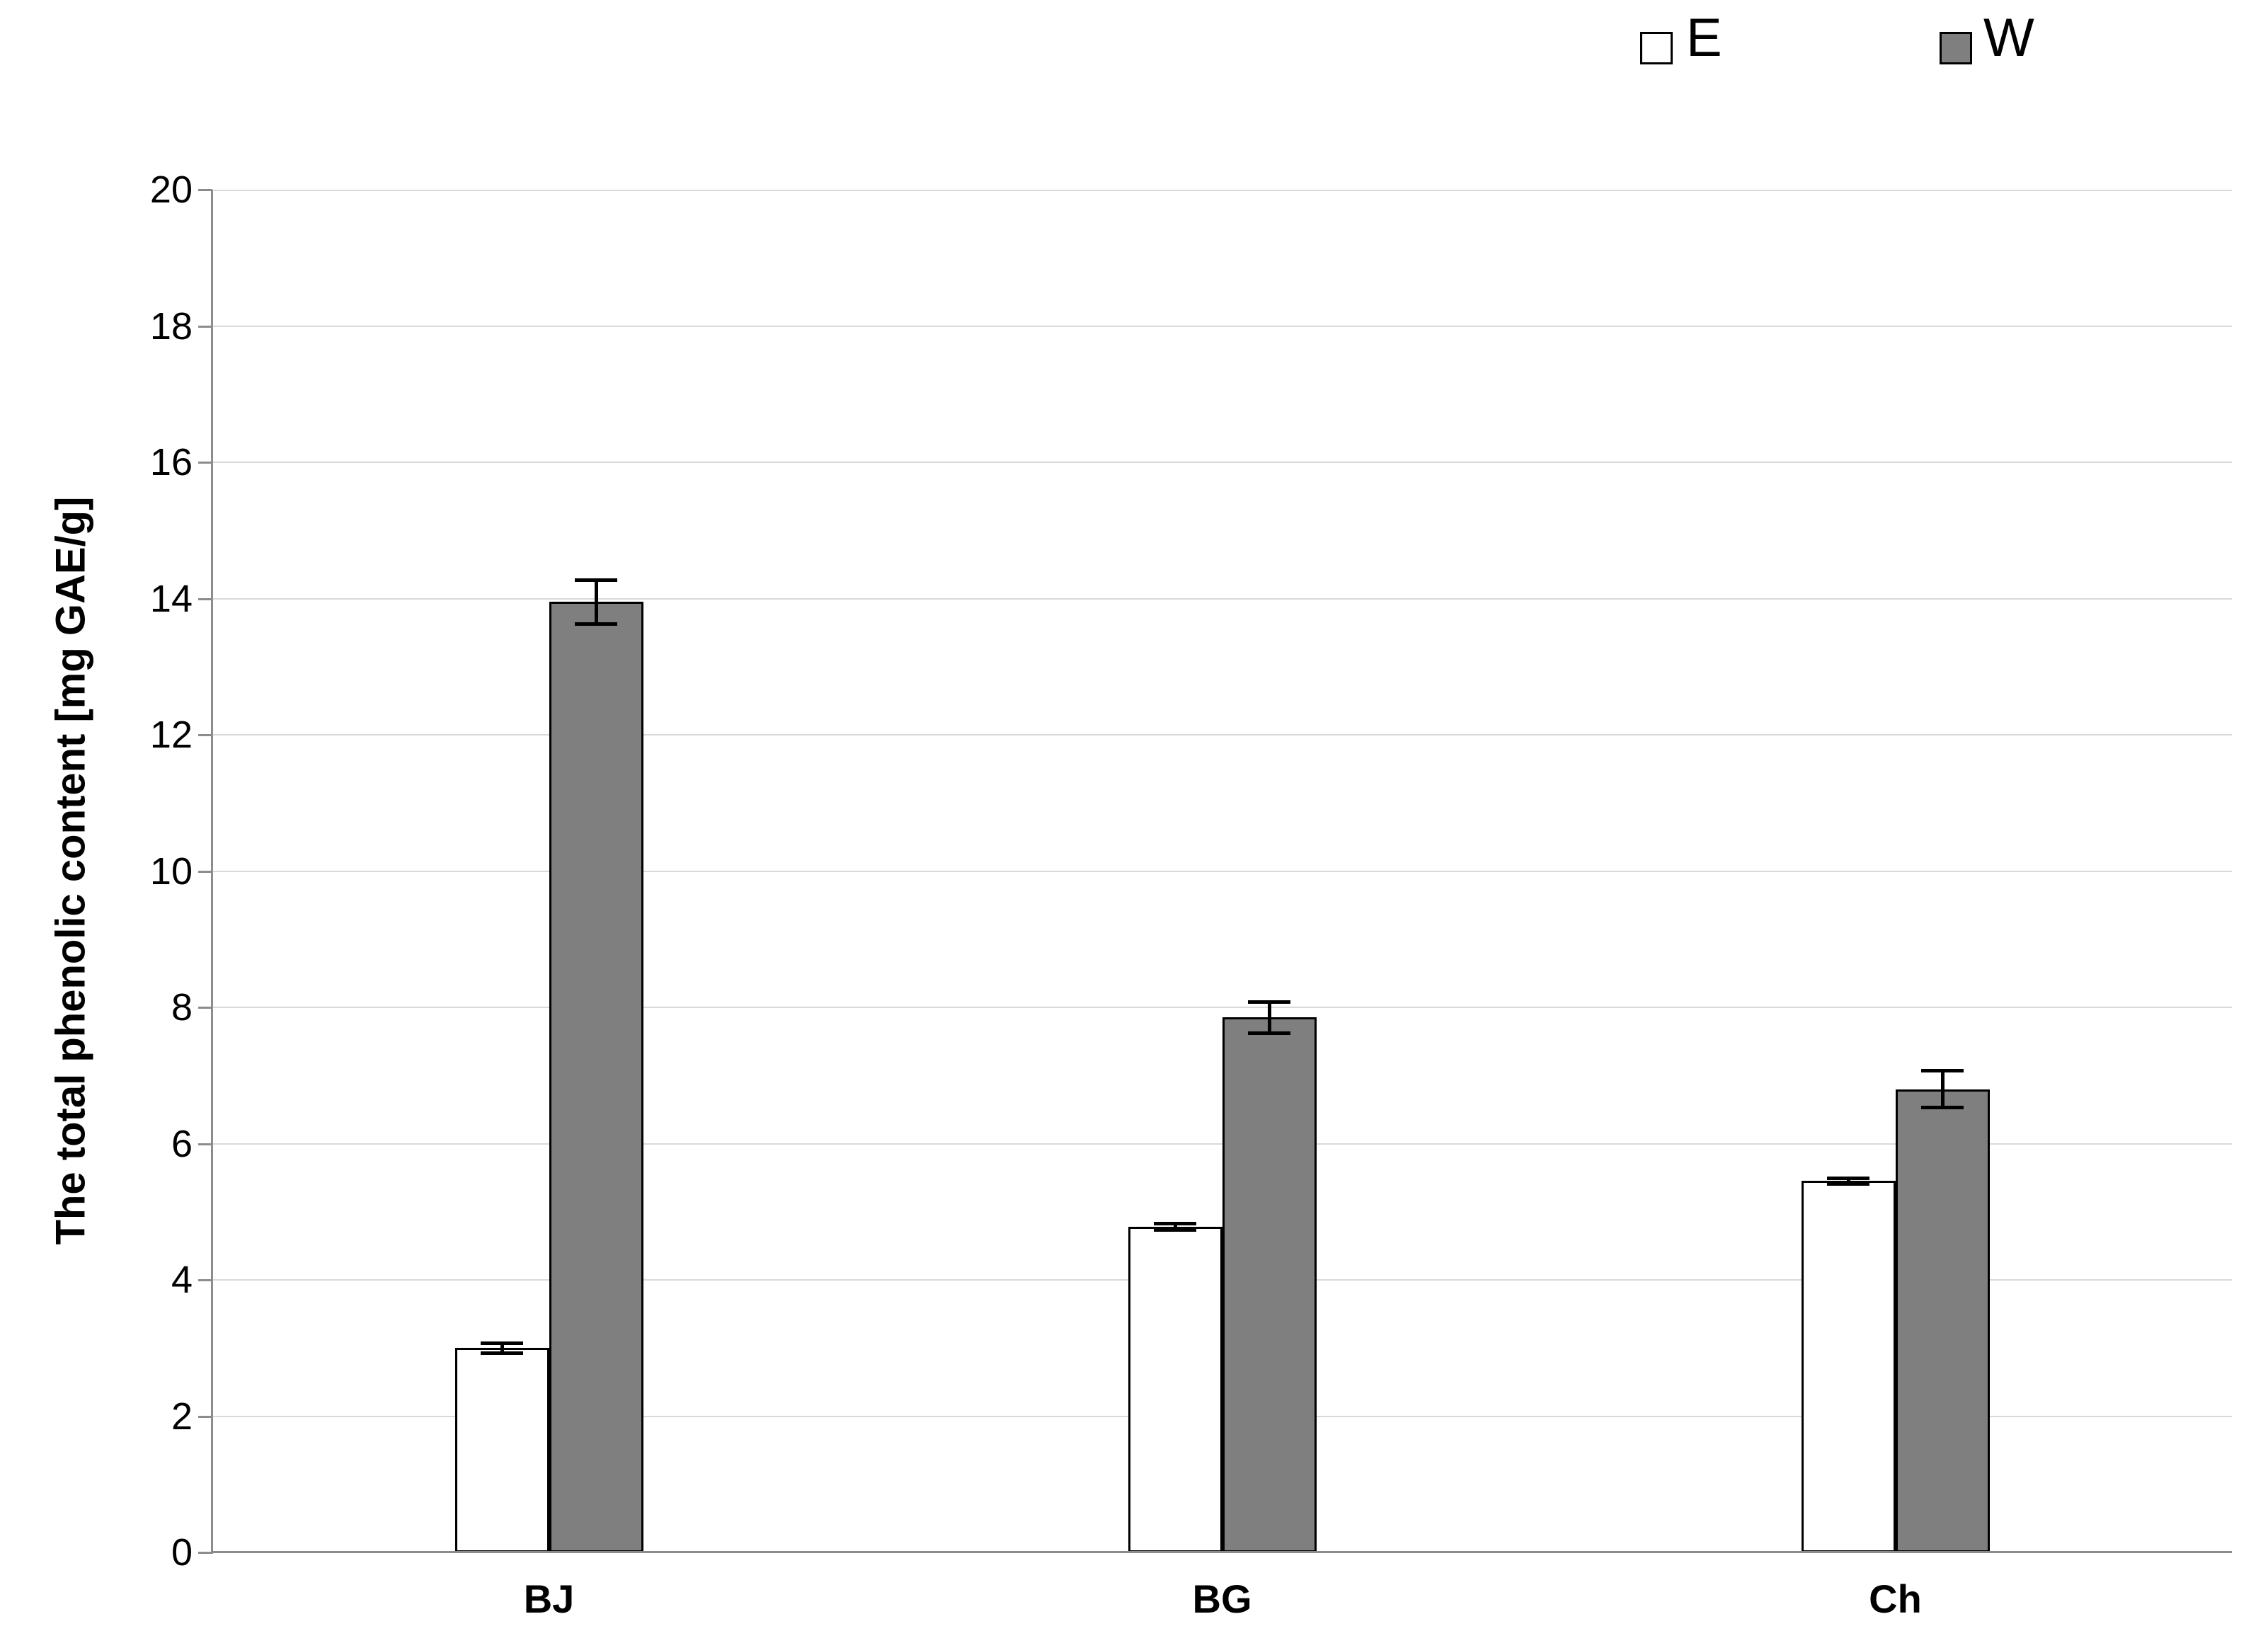 This screenshot has height=1631, width=2268. I want to click on x-category-label-BJ: BJ, so click(549, 1598).